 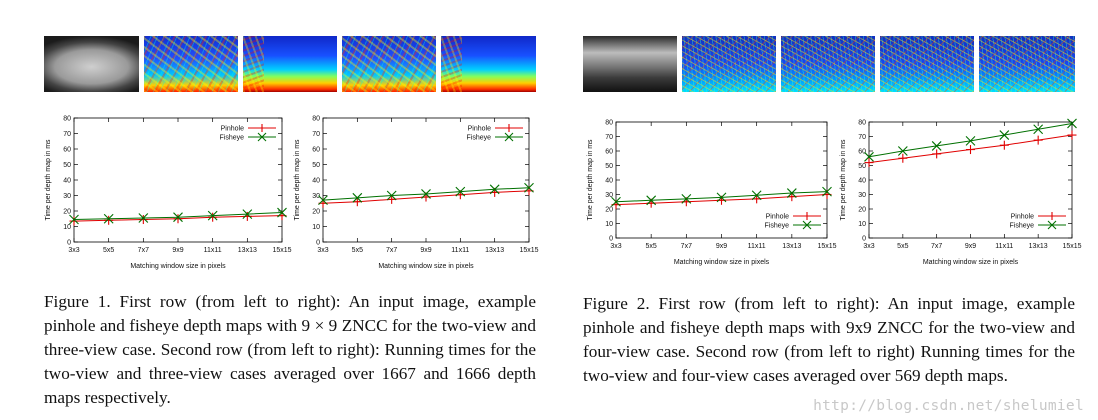 I want to click on fisheye-depth-map-three-view, so click(x=488, y=64).